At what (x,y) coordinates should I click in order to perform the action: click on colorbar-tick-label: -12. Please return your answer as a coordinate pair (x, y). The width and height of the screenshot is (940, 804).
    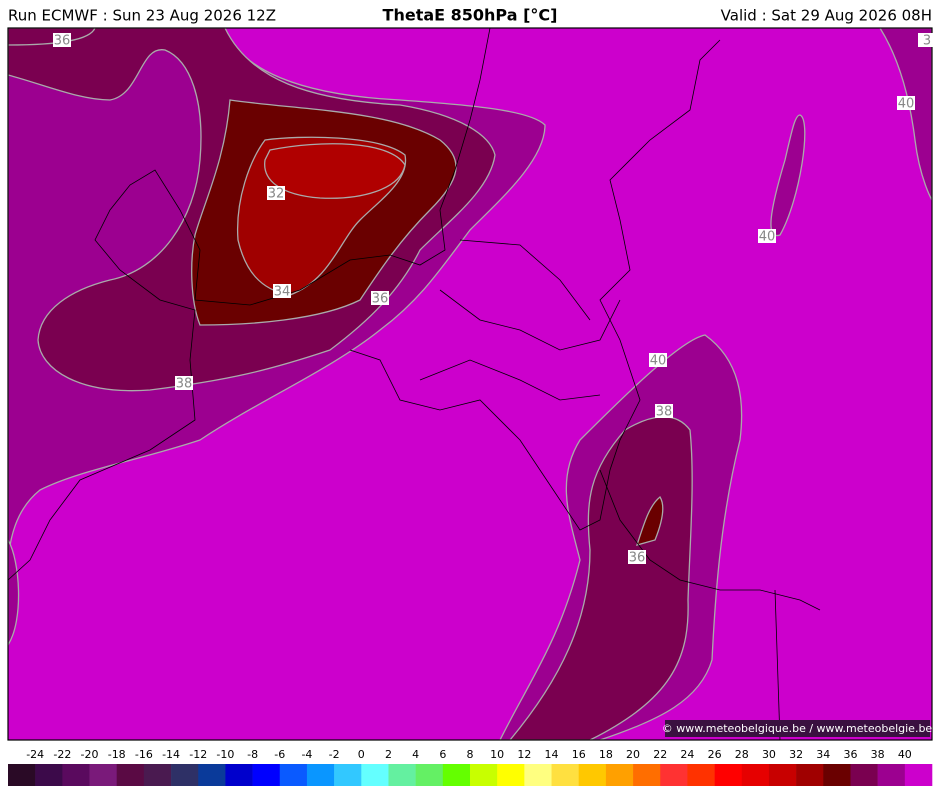
    Looking at the image, I should click on (198, 754).